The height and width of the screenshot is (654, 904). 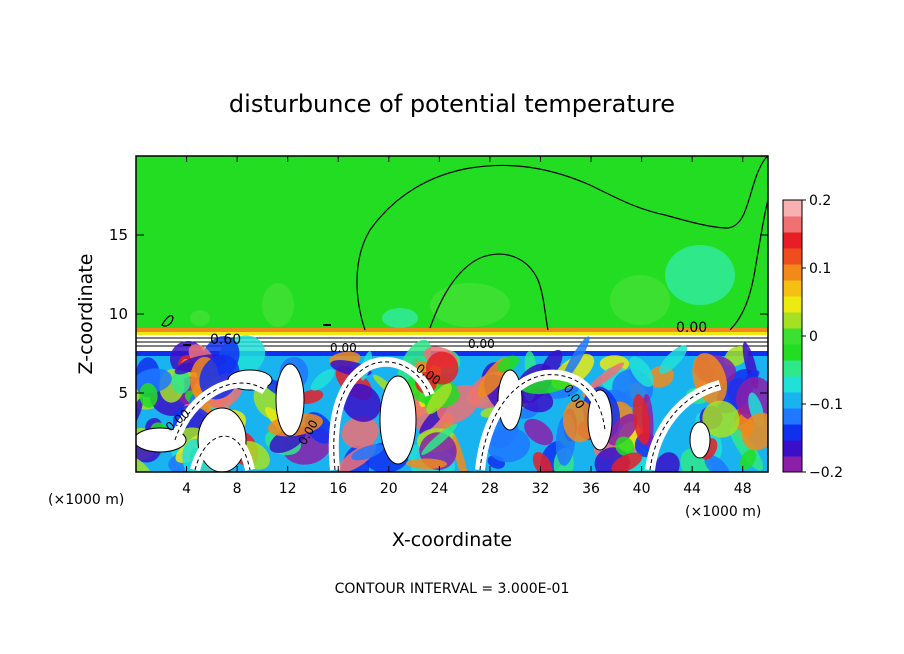 I want to click on colorbar: 0.2 0.1 0 −0.1 −0.2, so click(x=812, y=337).